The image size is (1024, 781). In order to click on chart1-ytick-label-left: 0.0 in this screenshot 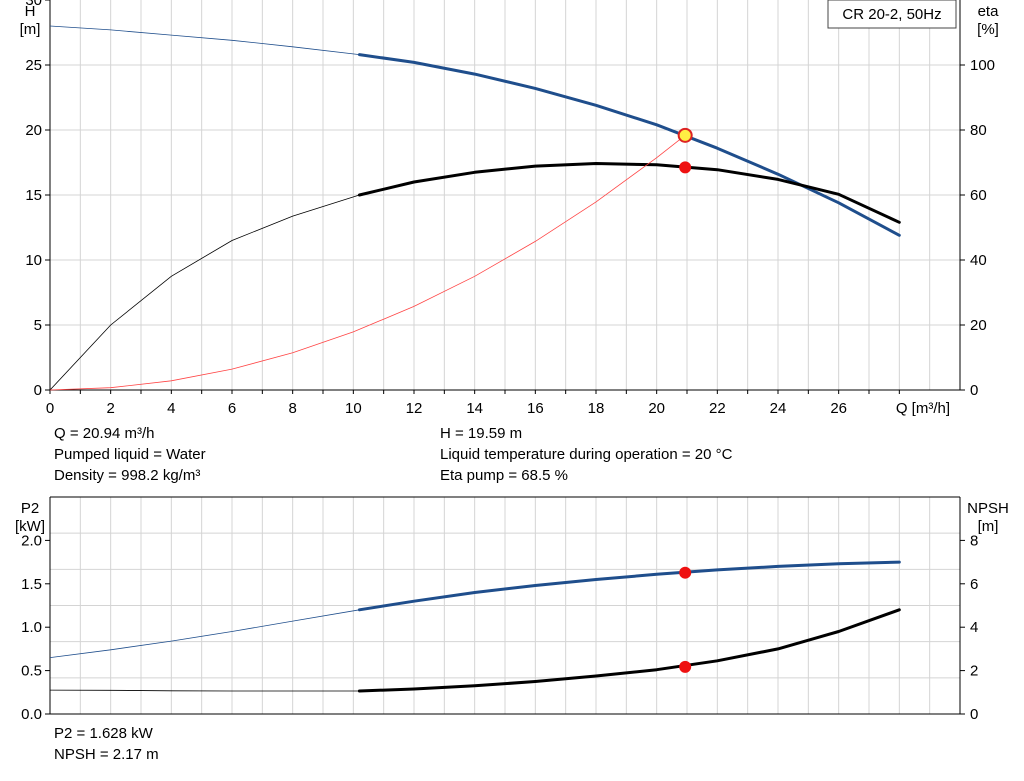, I will do `click(31, 714)`.